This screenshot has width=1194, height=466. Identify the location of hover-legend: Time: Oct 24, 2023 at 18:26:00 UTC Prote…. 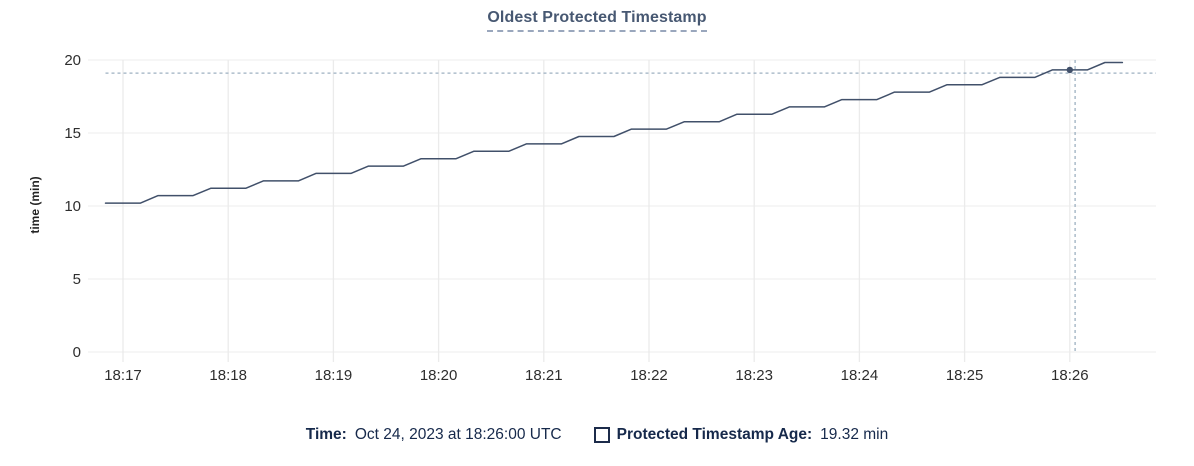
(597, 435).